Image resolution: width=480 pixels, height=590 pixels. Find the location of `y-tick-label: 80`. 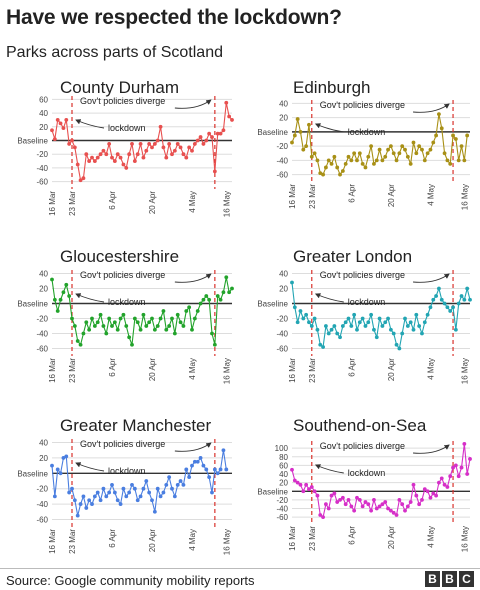

y-tick-label: 80 is located at coordinates (283, 457).